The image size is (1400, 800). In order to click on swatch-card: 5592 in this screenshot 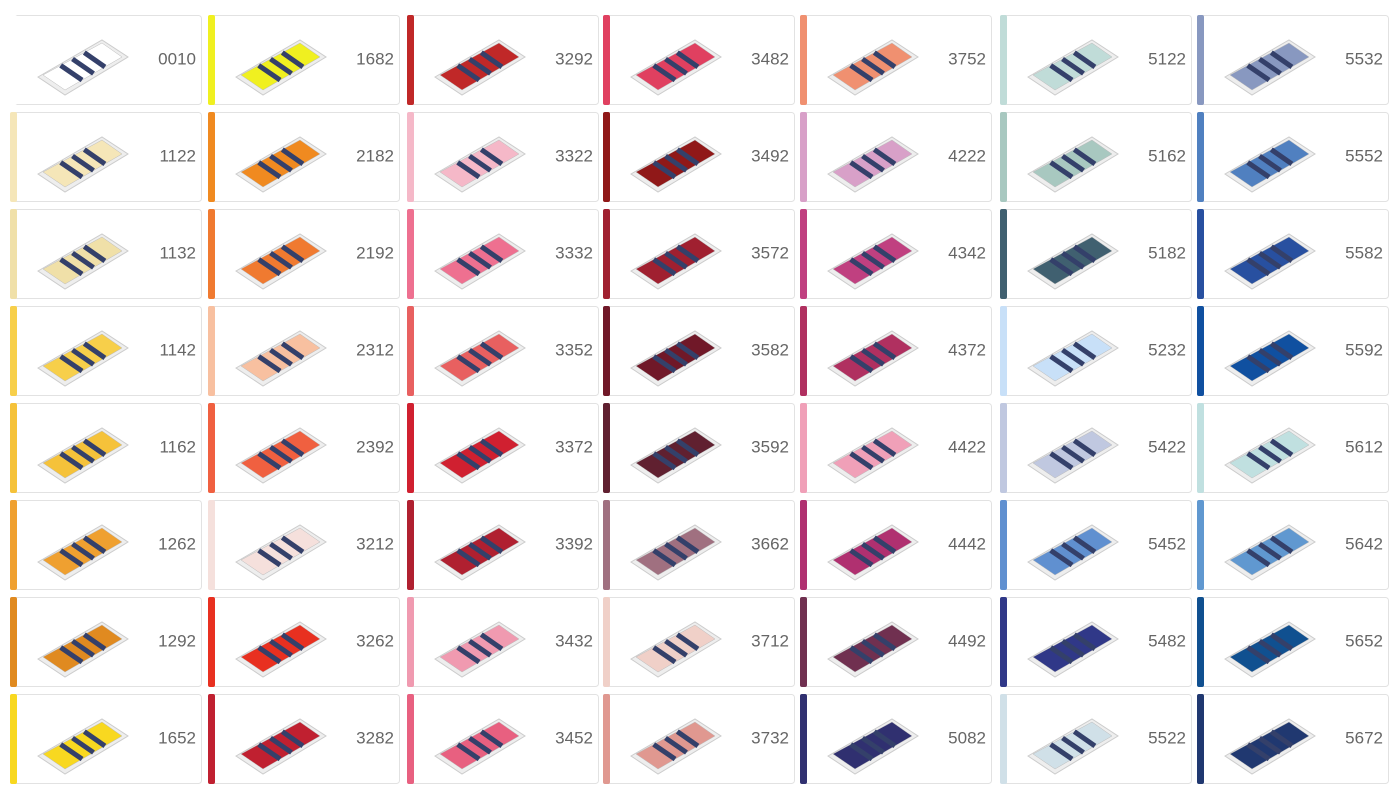, I will do `click(1293, 351)`.